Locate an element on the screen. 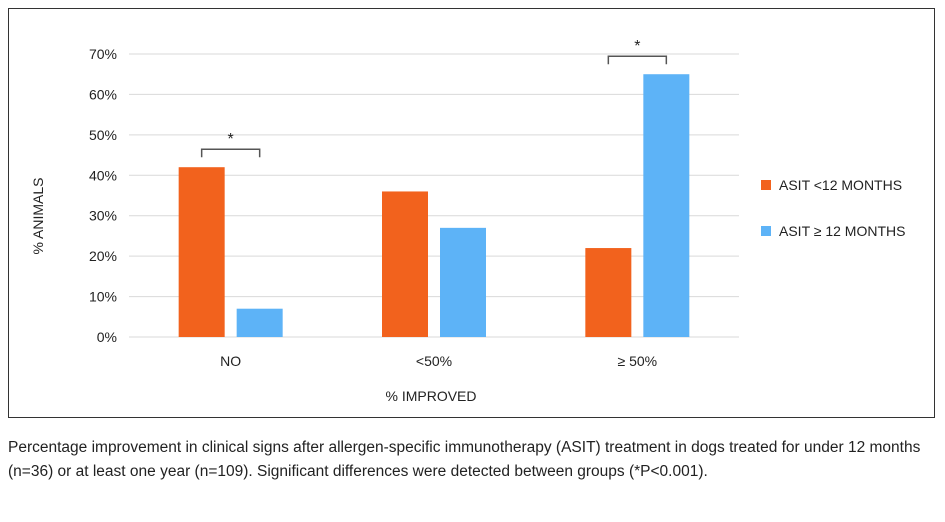 The height and width of the screenshot is (522, 945). y-tick-label: 50% is located at coordinates (103, 135).